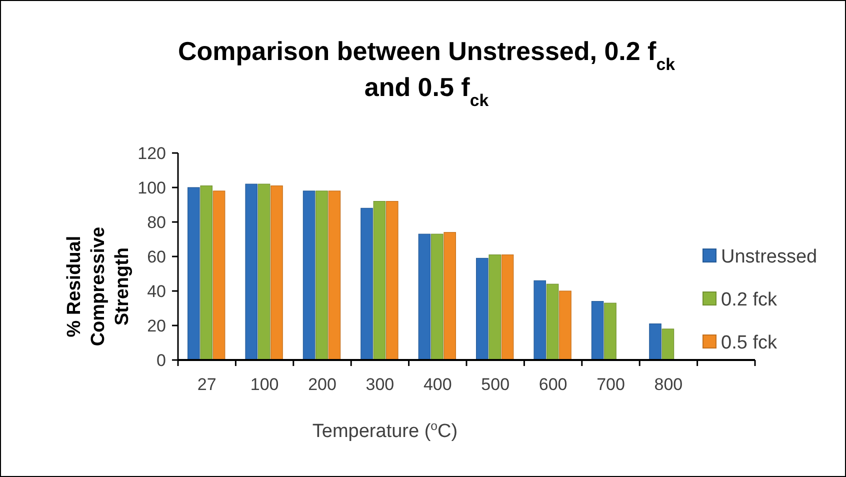  What do you see at coordinates (98, 286) in the screenshot?
I see `y-axis-title: % Residual Compressive Strength` at bounding box center [98, 286].